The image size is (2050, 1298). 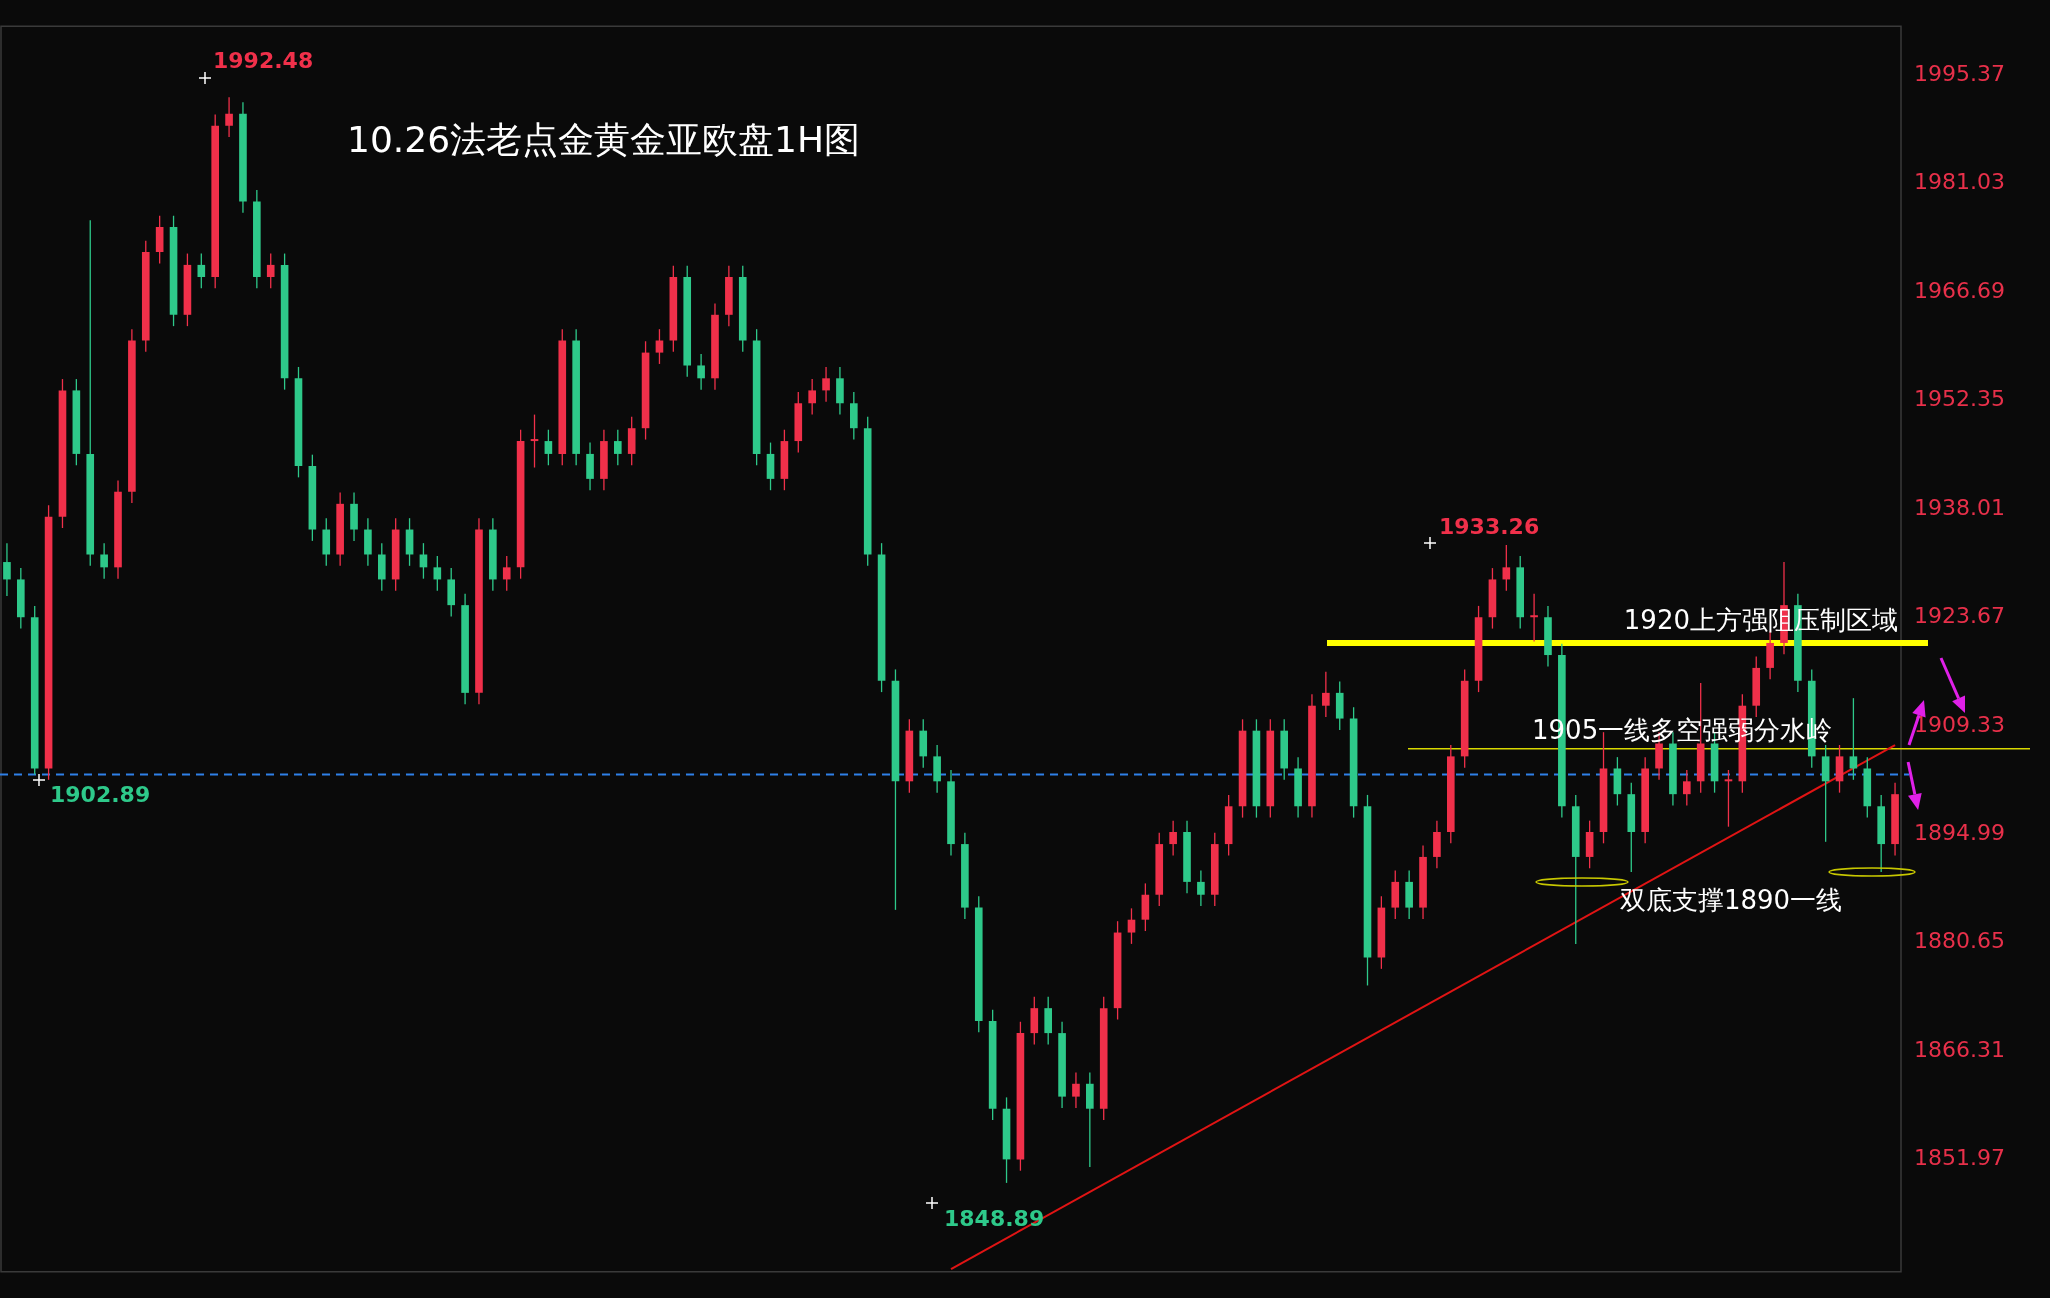 I want to click on annotation: 1902.89, so click(x=100, y=794).